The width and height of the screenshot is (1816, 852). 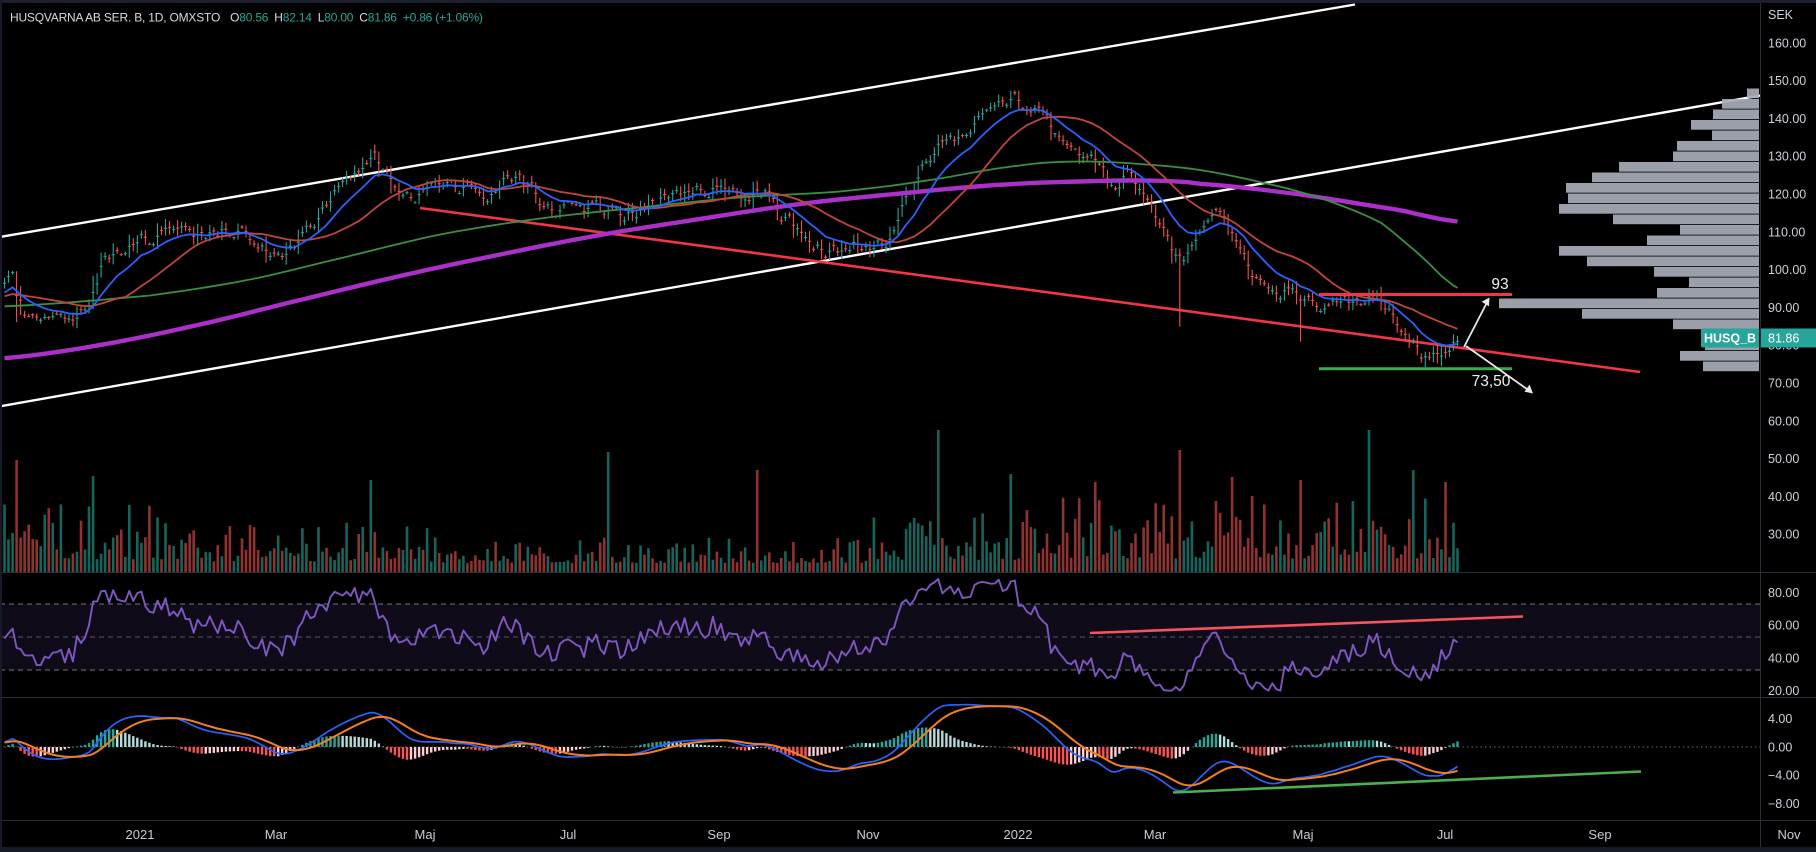 I want to click on svg-text: 70.00, so click(x=1783, y=384).